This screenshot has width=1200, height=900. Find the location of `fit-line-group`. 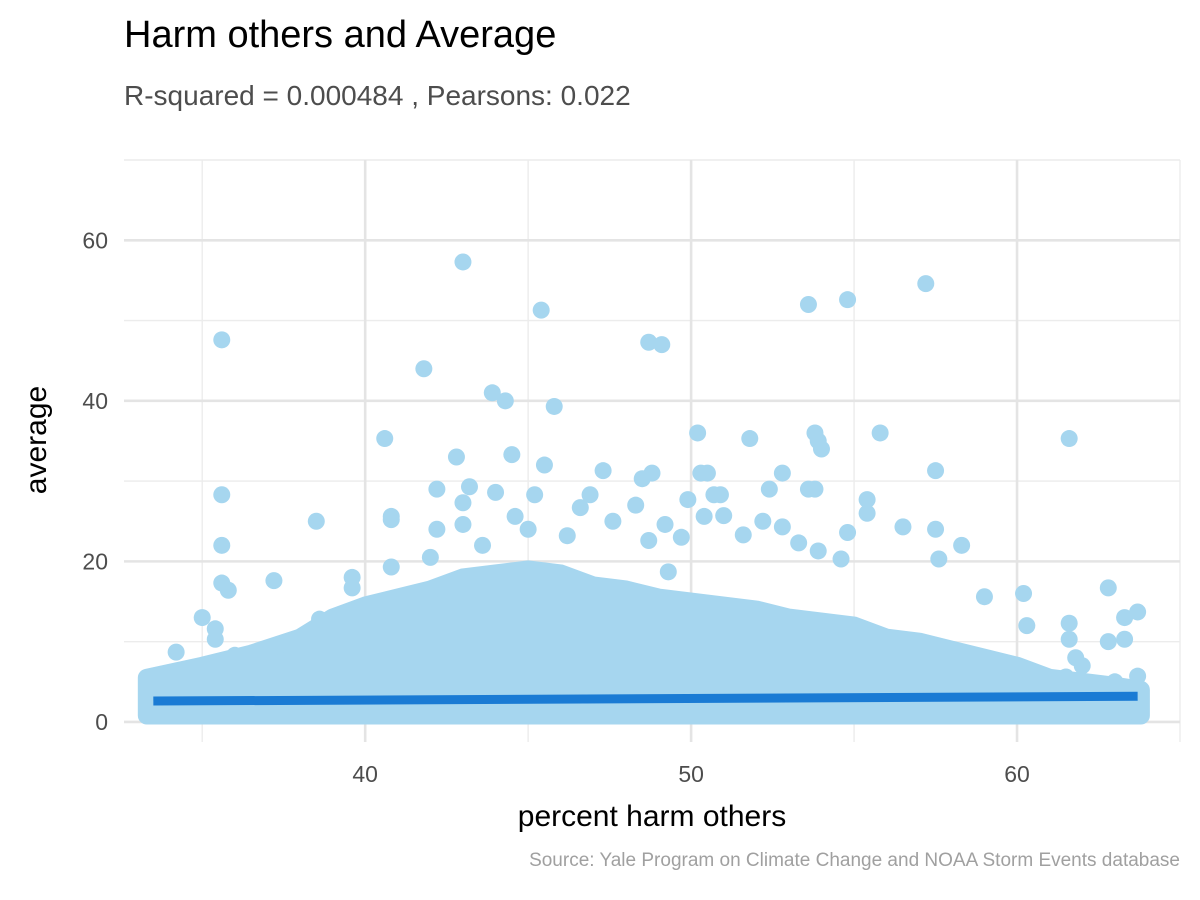

fit-line-group is located at coordinates (645, 698).